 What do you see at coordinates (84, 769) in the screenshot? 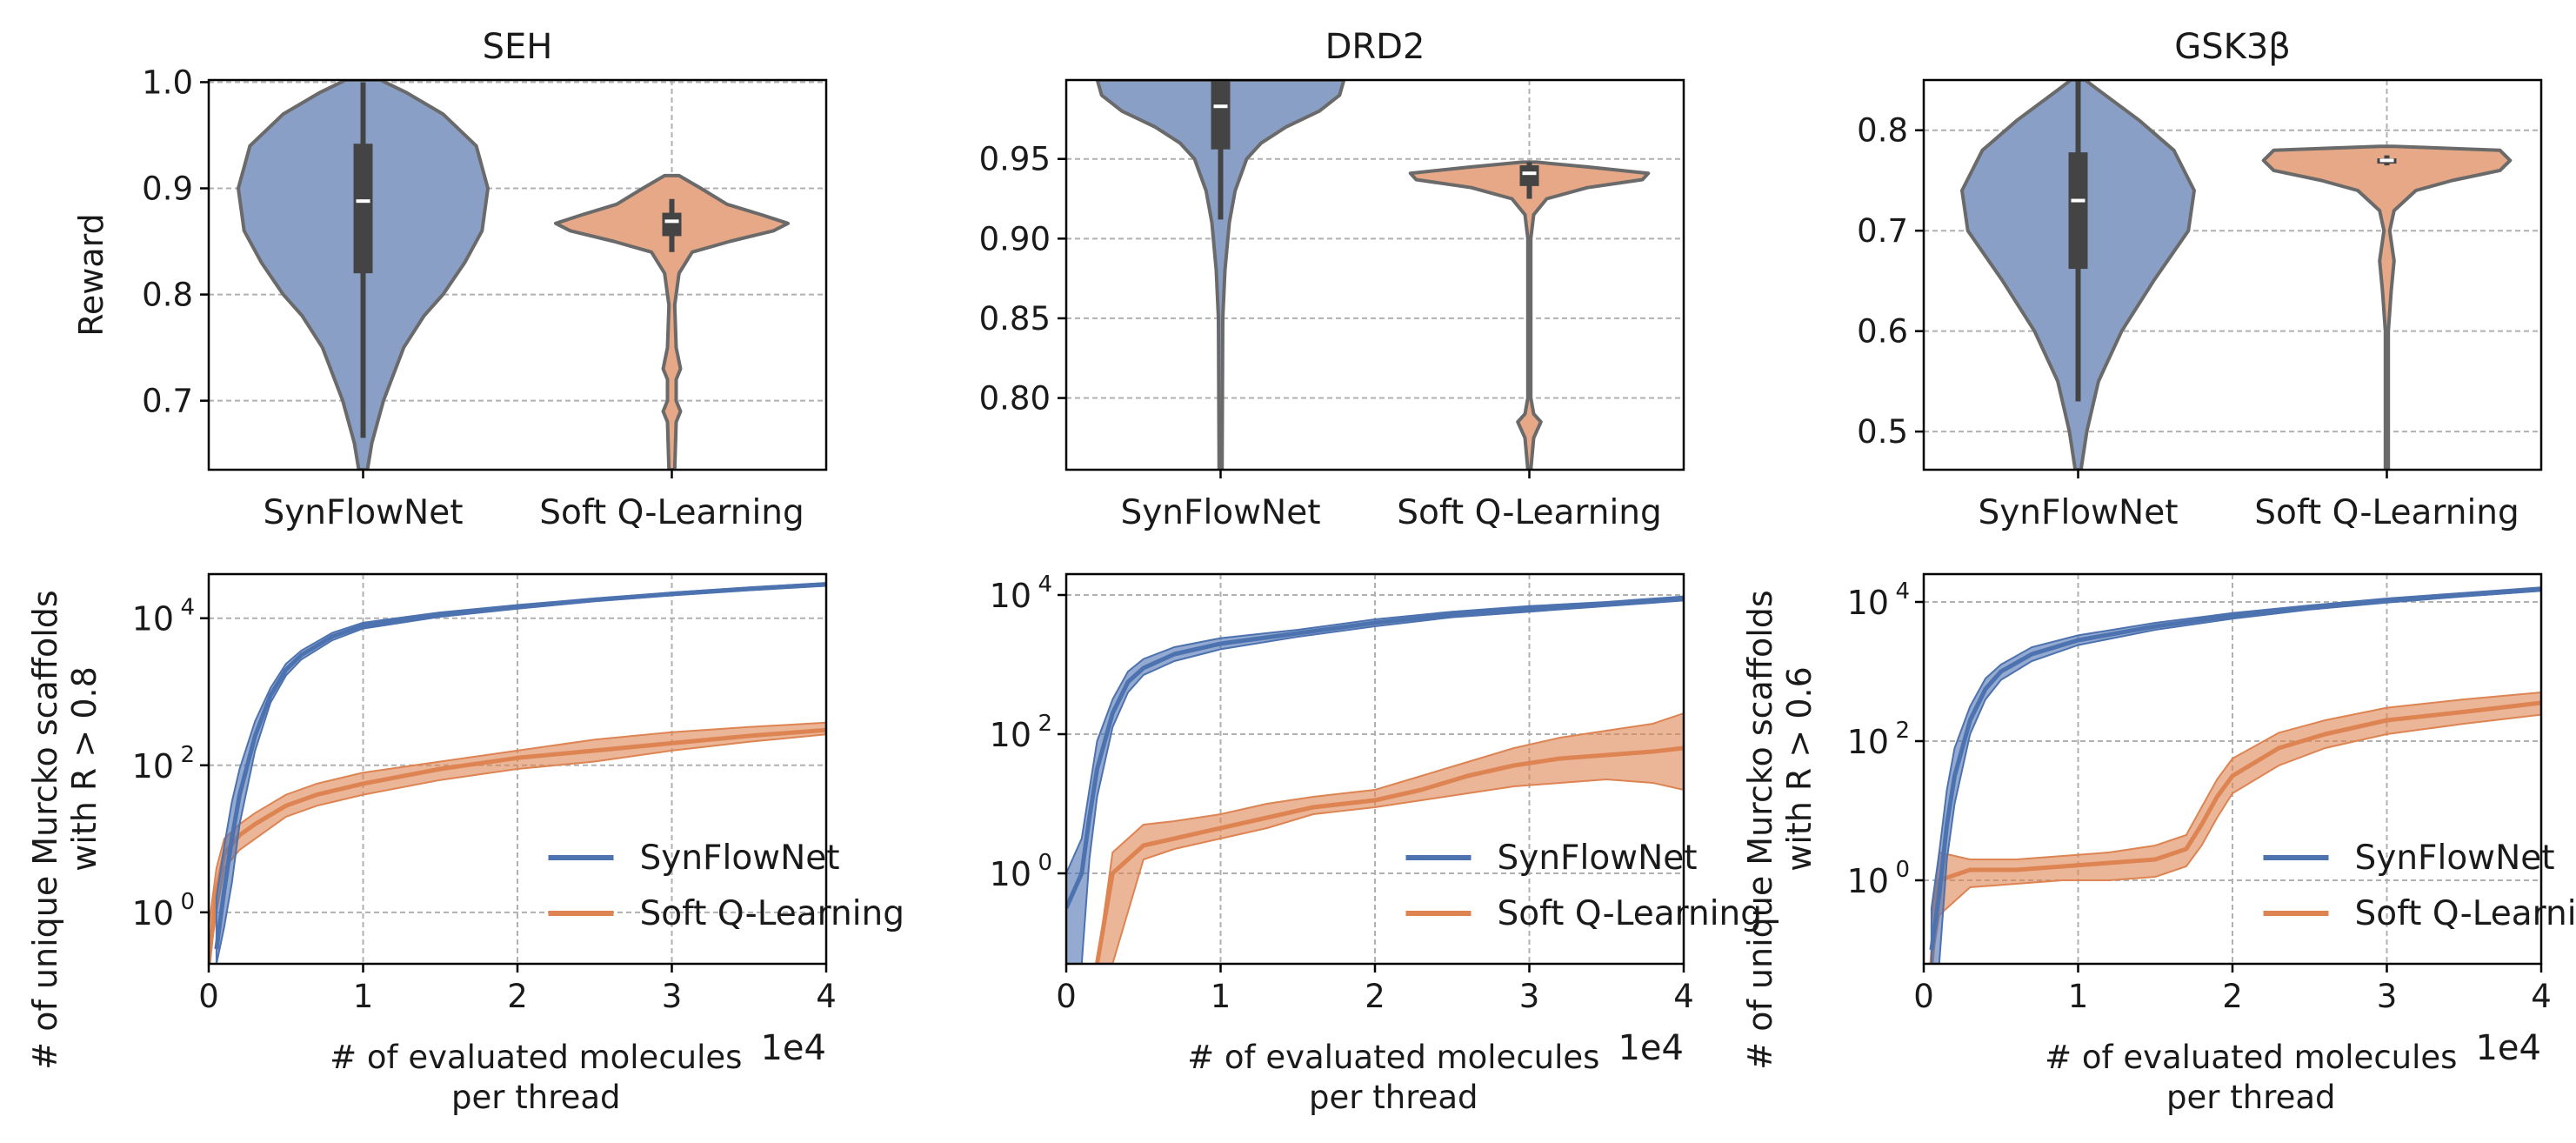
I see `y-axis-label-2: with R > 0.8` at bounding box center [84, 769].